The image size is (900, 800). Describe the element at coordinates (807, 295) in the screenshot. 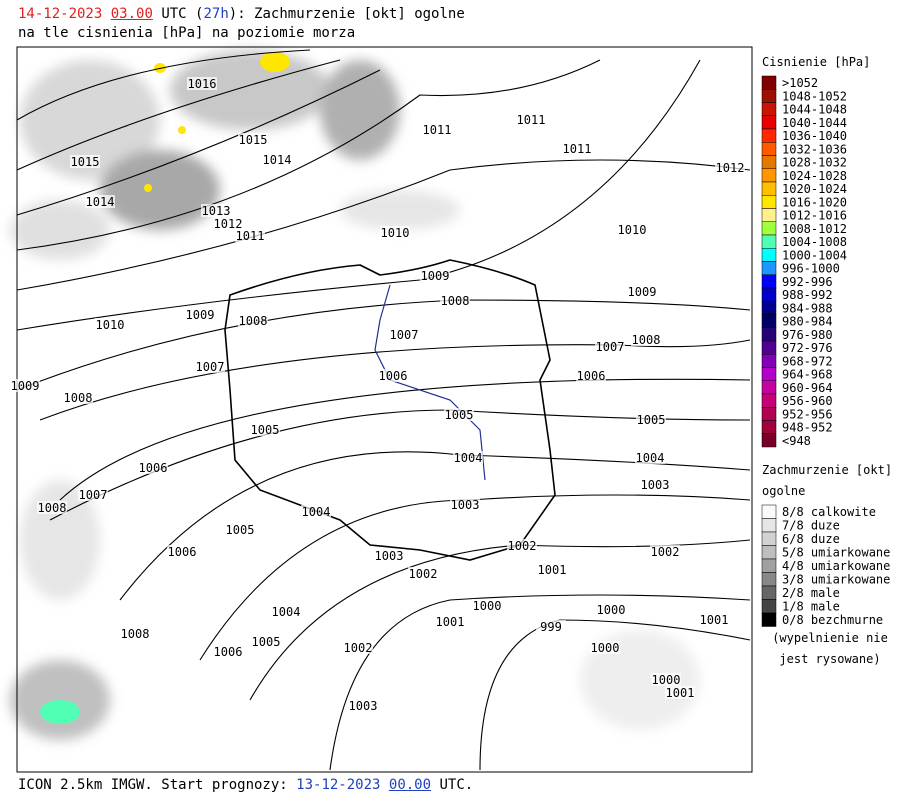

I see `legend-label: 988-992` at that location.